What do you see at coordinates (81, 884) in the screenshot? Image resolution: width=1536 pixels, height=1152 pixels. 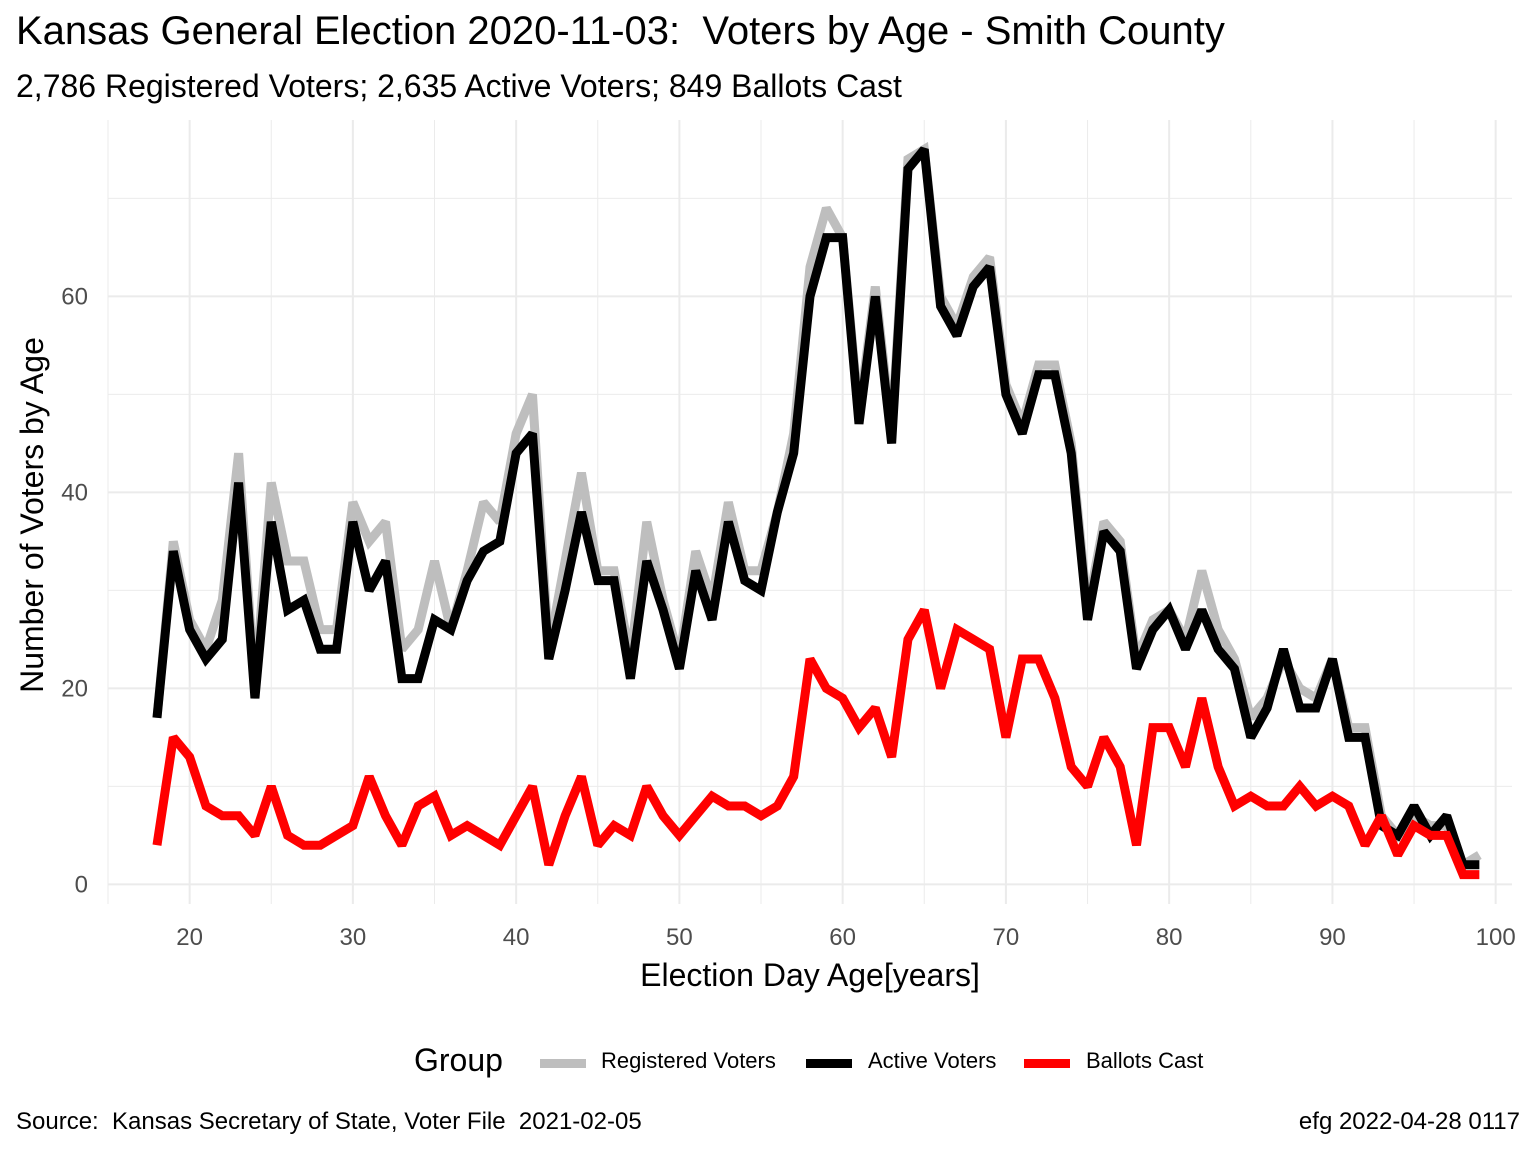 I see `y-tick-label: 0` at bounding box center [81, 884].